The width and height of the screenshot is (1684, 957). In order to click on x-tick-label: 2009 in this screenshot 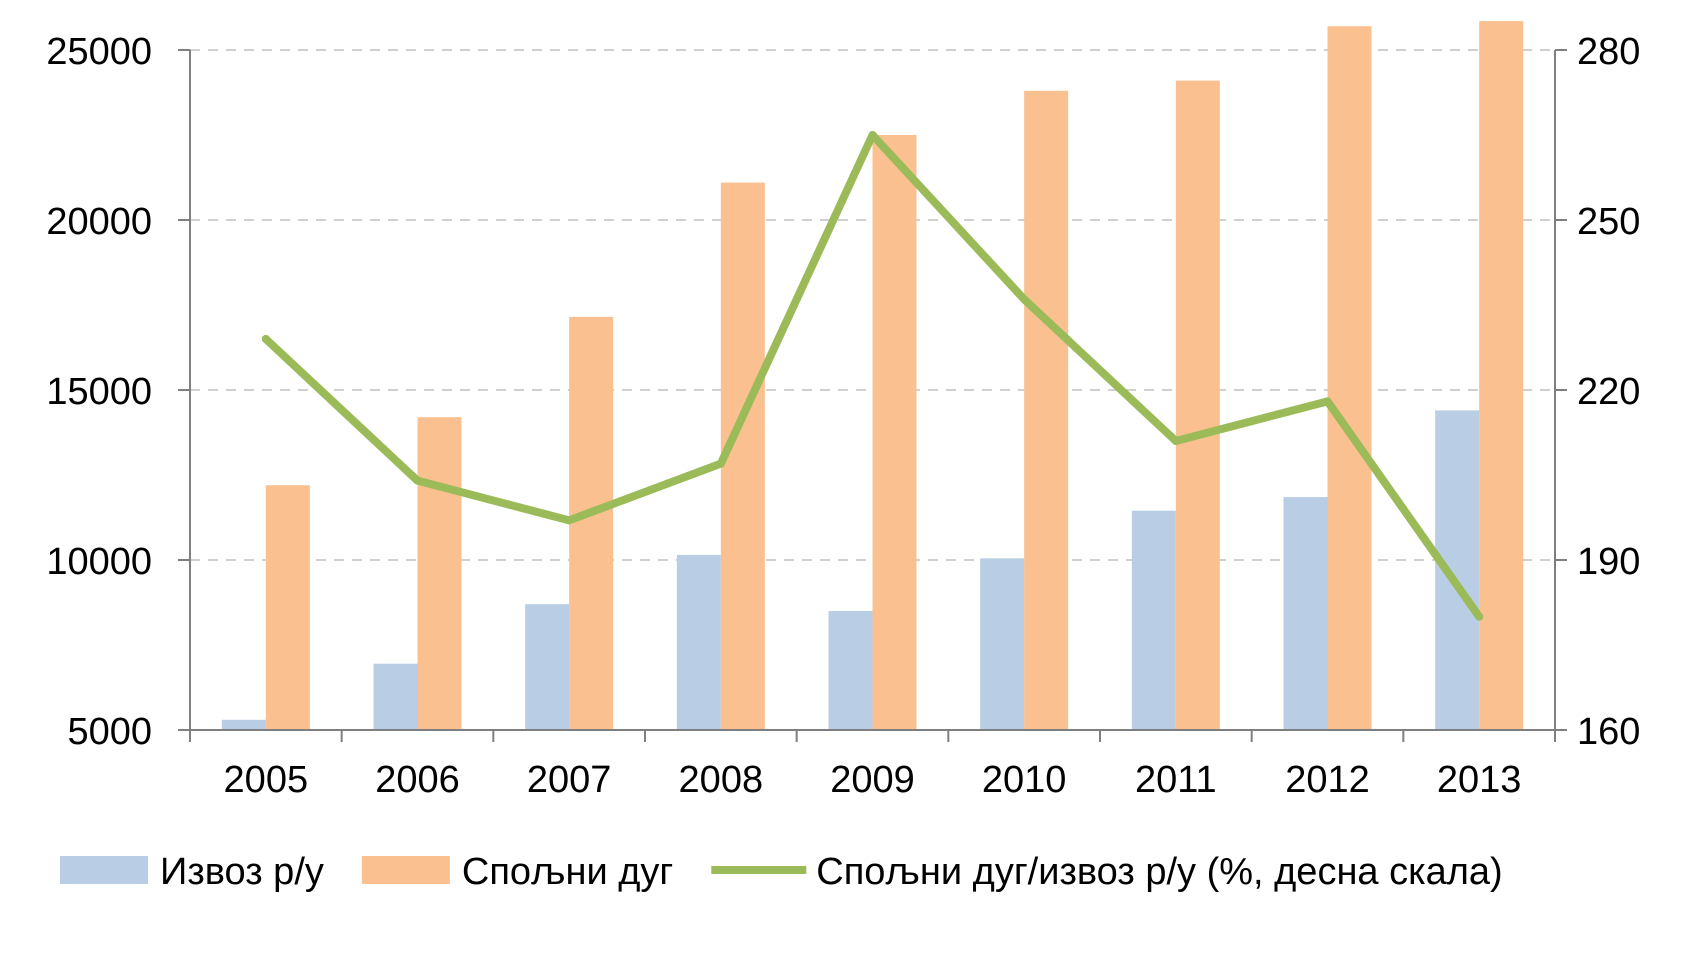, I will do `click(872, 780)`.